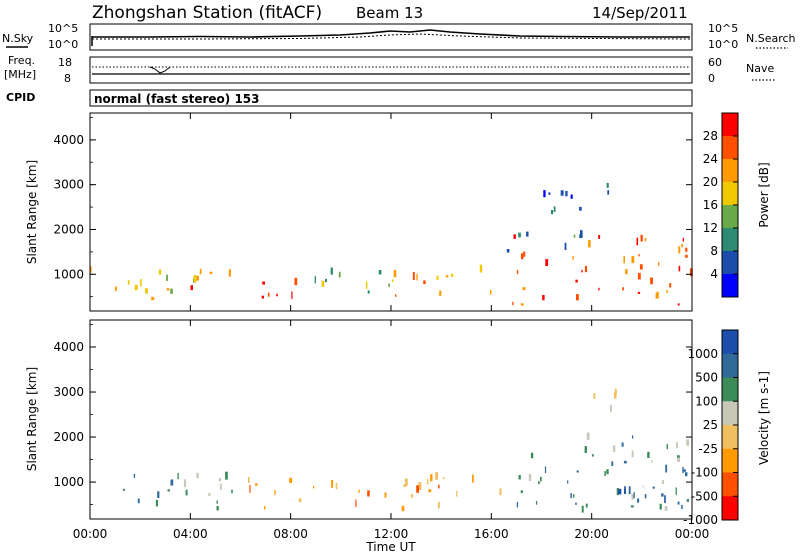 The height and width of the screenshot is (554, 800). I want to click on colorbar-tick-label: -1000, so click(700, 520).